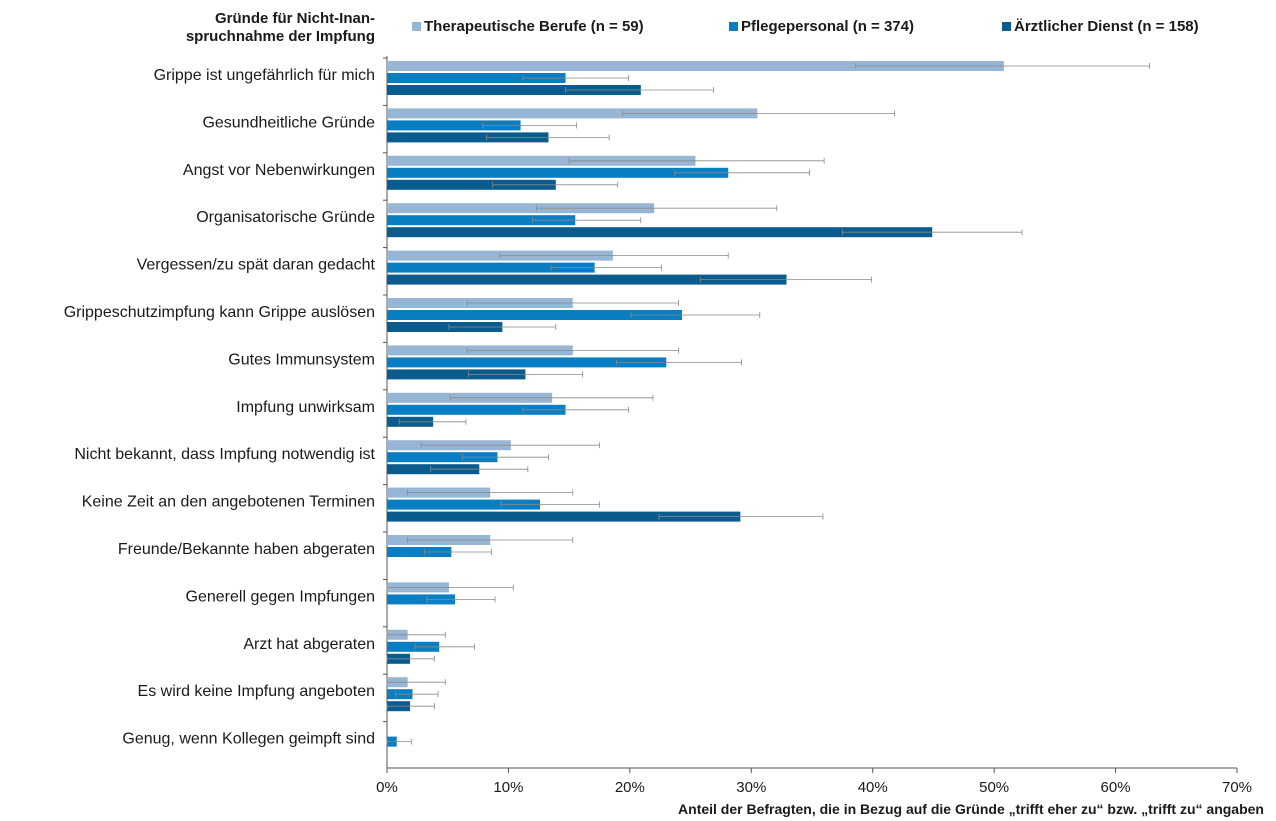 The height and width of the screenshot is (821, 1276). I want to click on y-axis-title-line-1: Gründe für Nicht-Inan-, so click(295, 18).